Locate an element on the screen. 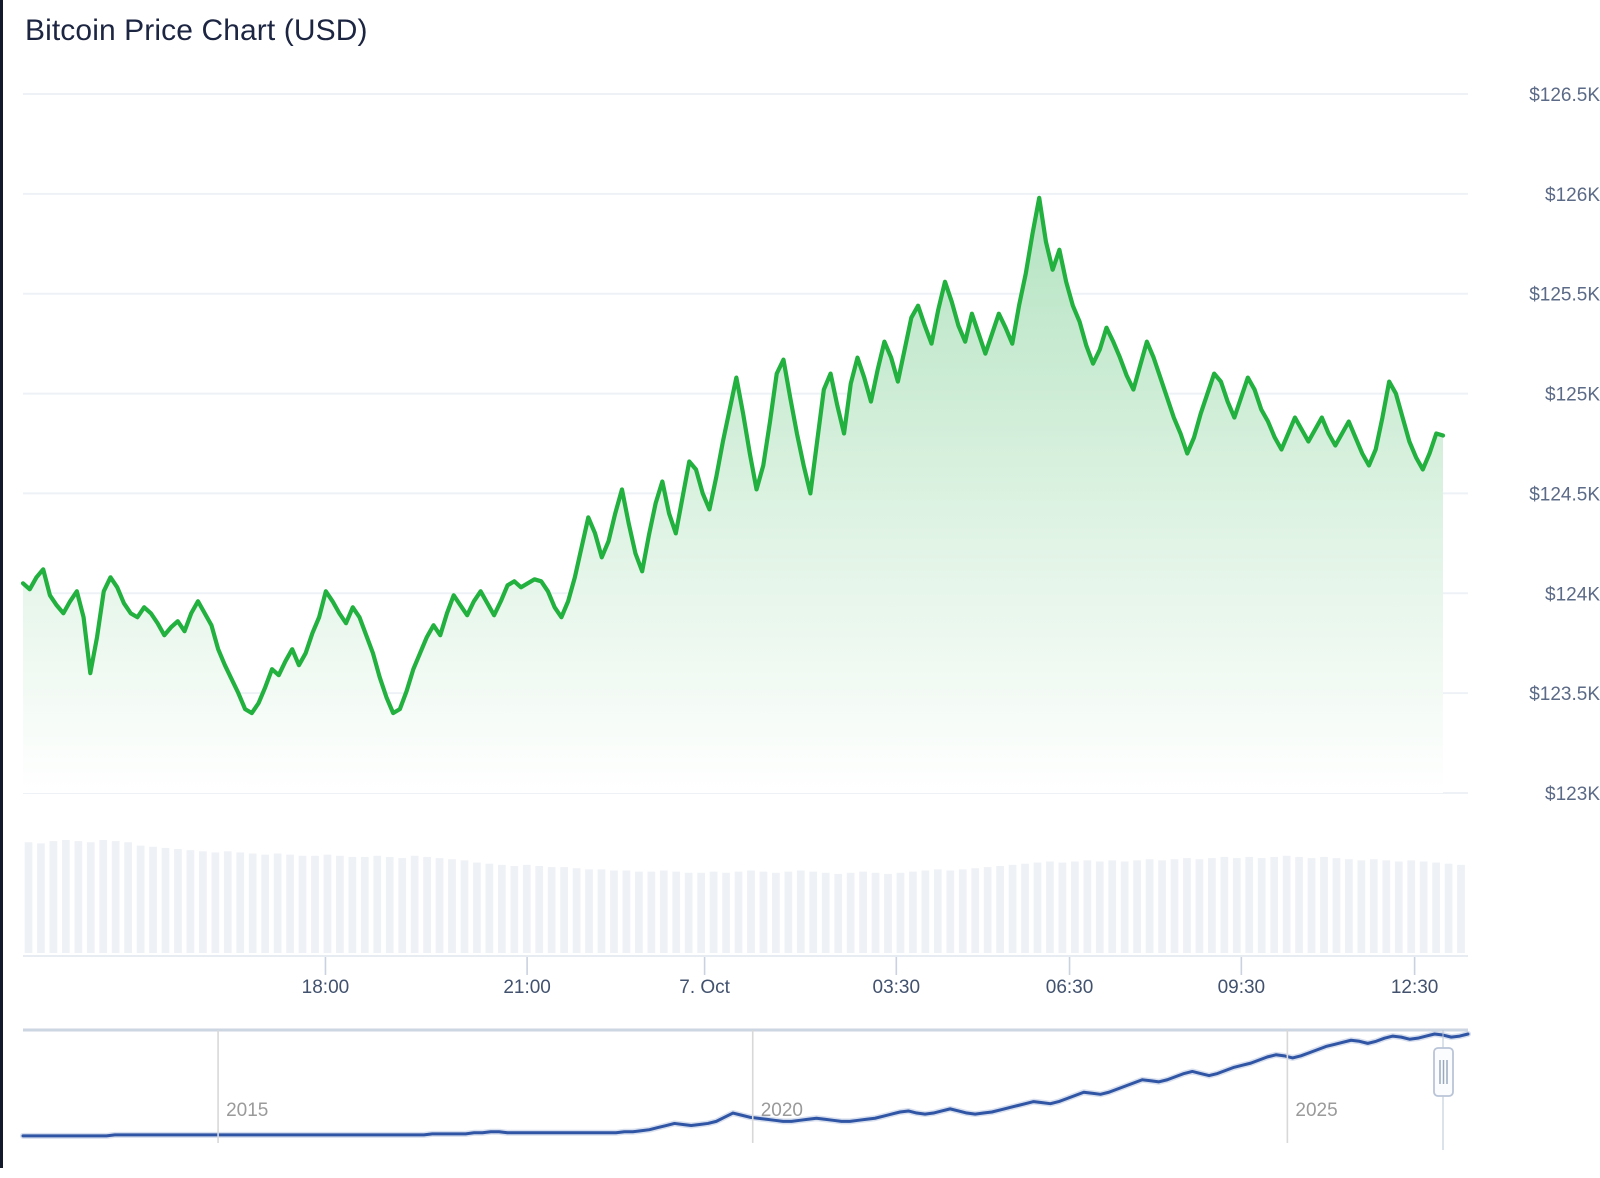 This screenshot has height=1178, width=1600. y-axis-label: $125.5K is located at coordinates (1564, 295).